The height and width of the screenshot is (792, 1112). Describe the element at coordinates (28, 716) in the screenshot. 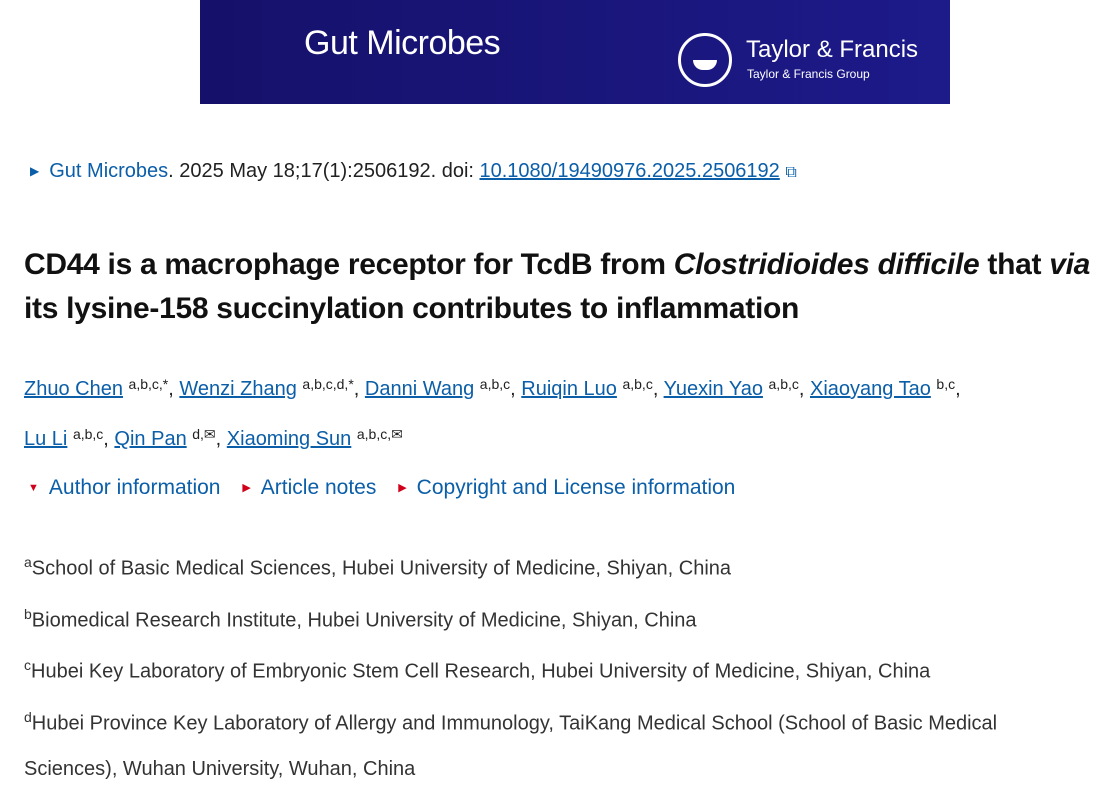

I see `affiliation-key: d` at that location.